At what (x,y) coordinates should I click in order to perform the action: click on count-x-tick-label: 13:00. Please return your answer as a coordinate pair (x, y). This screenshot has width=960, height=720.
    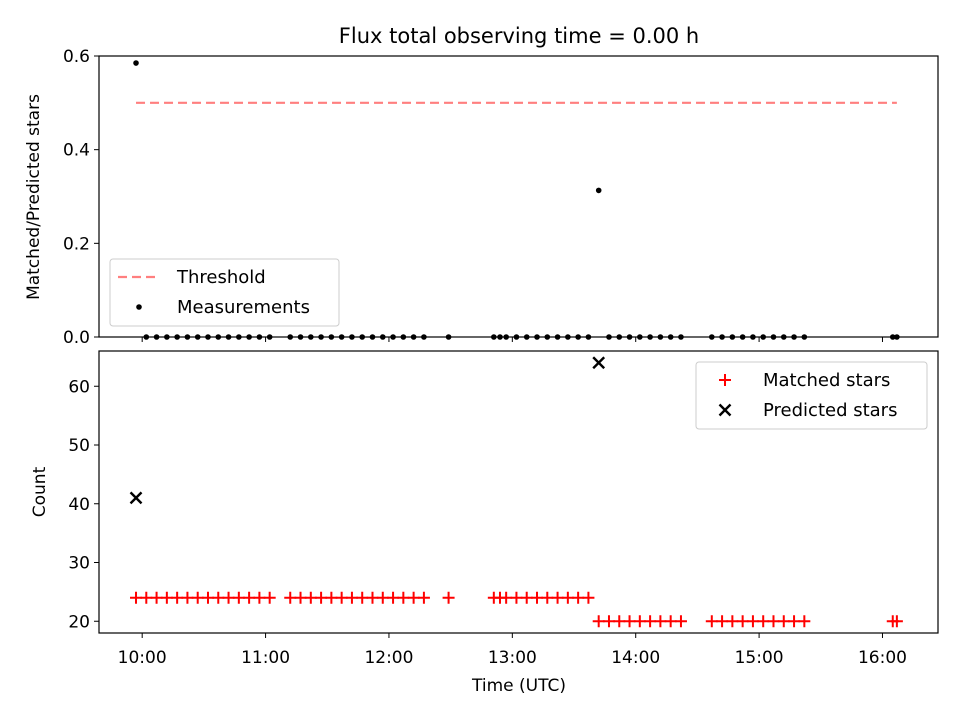
    Looking at the image, I should click on (512, 658).